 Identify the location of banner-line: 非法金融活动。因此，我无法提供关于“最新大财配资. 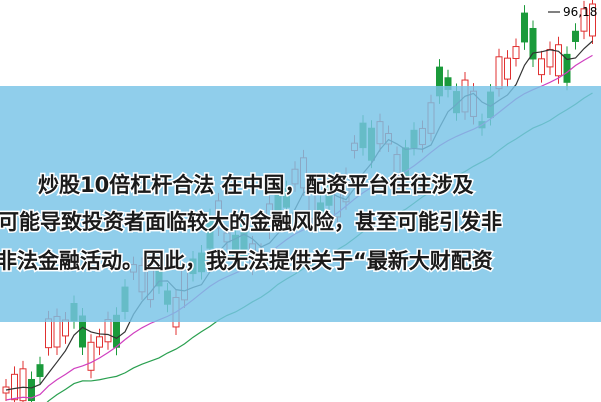
(246, 261).